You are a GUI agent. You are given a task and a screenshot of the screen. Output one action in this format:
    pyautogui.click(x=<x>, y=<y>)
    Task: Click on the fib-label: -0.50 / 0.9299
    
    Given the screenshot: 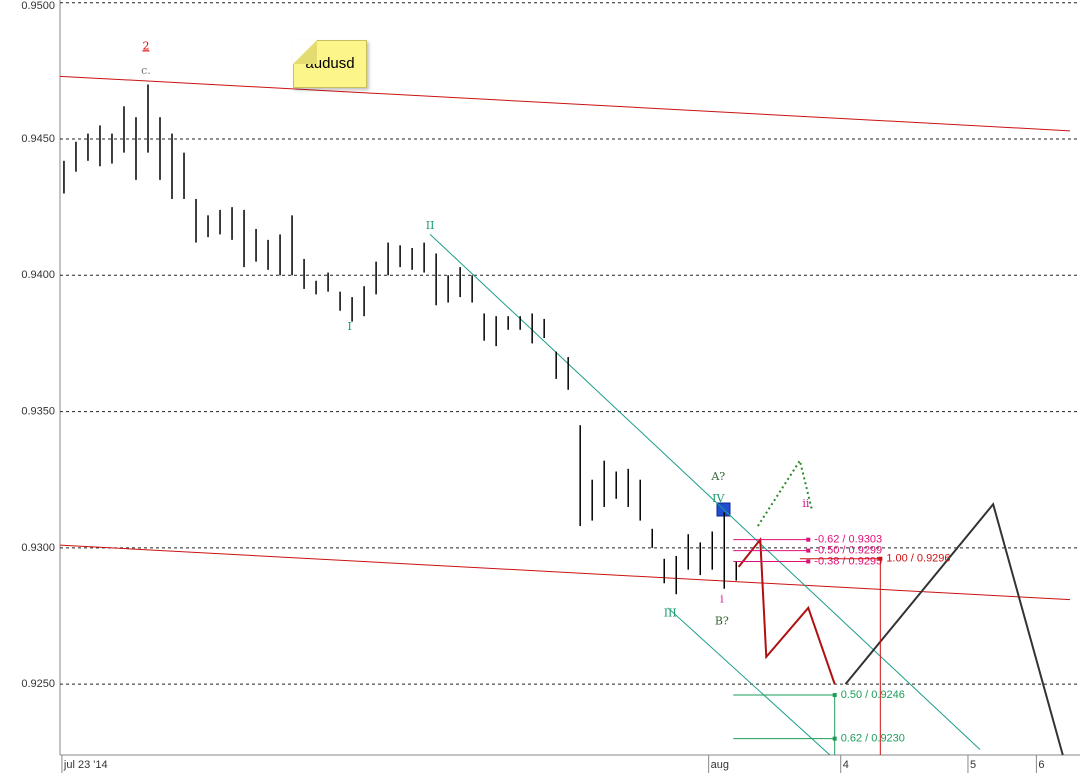 What is the action you would take?
    pyautogui.click(x=848, y=550)
    